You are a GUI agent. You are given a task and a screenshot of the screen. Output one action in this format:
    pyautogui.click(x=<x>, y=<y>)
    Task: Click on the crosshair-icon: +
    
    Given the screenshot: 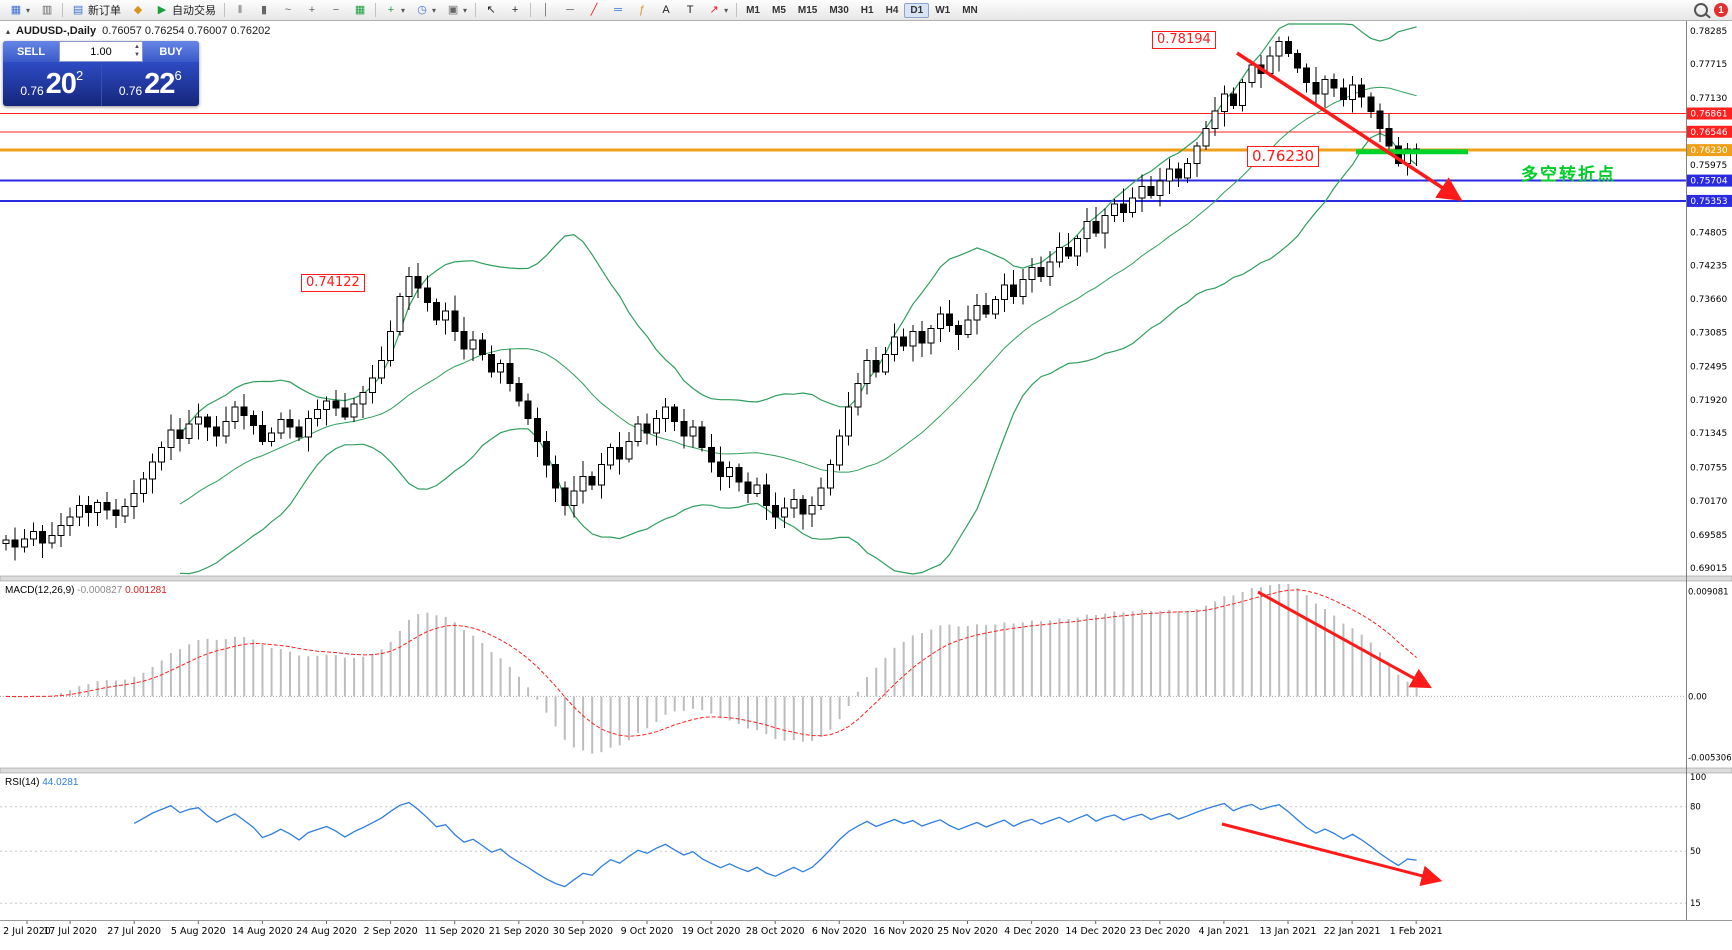 What is the action you would take?
    pyautogui.click(x=515, y=9)
    